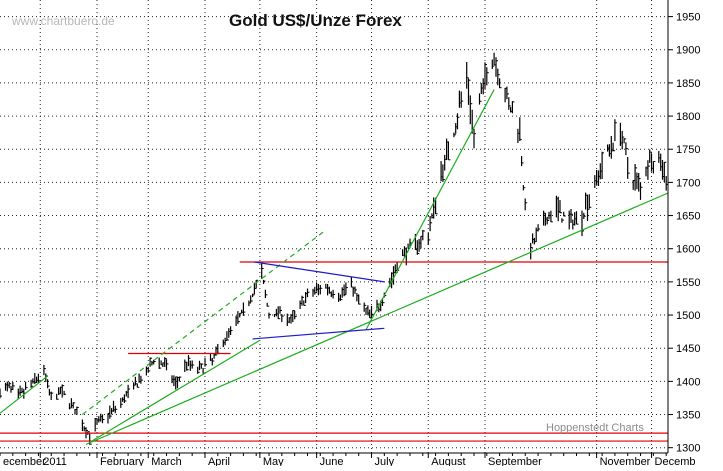  Describe the element at coordinates (219, 461) in the screenshot. I see `x-tick-label-4: April` at that location.